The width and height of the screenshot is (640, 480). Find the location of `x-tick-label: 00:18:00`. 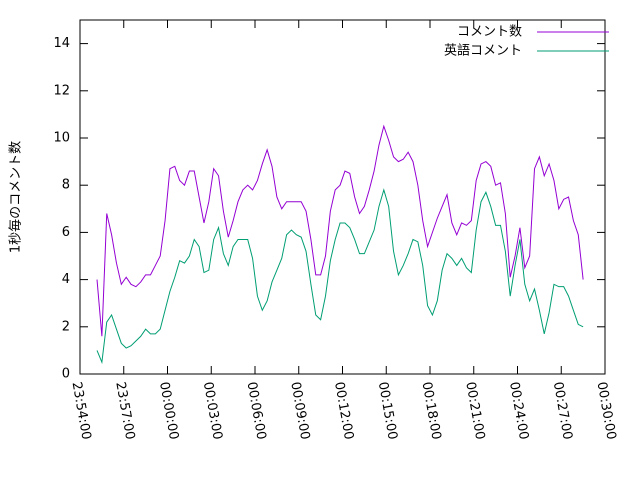

x-tick-label: 00:18:00 is located at coordinates (431, 411).